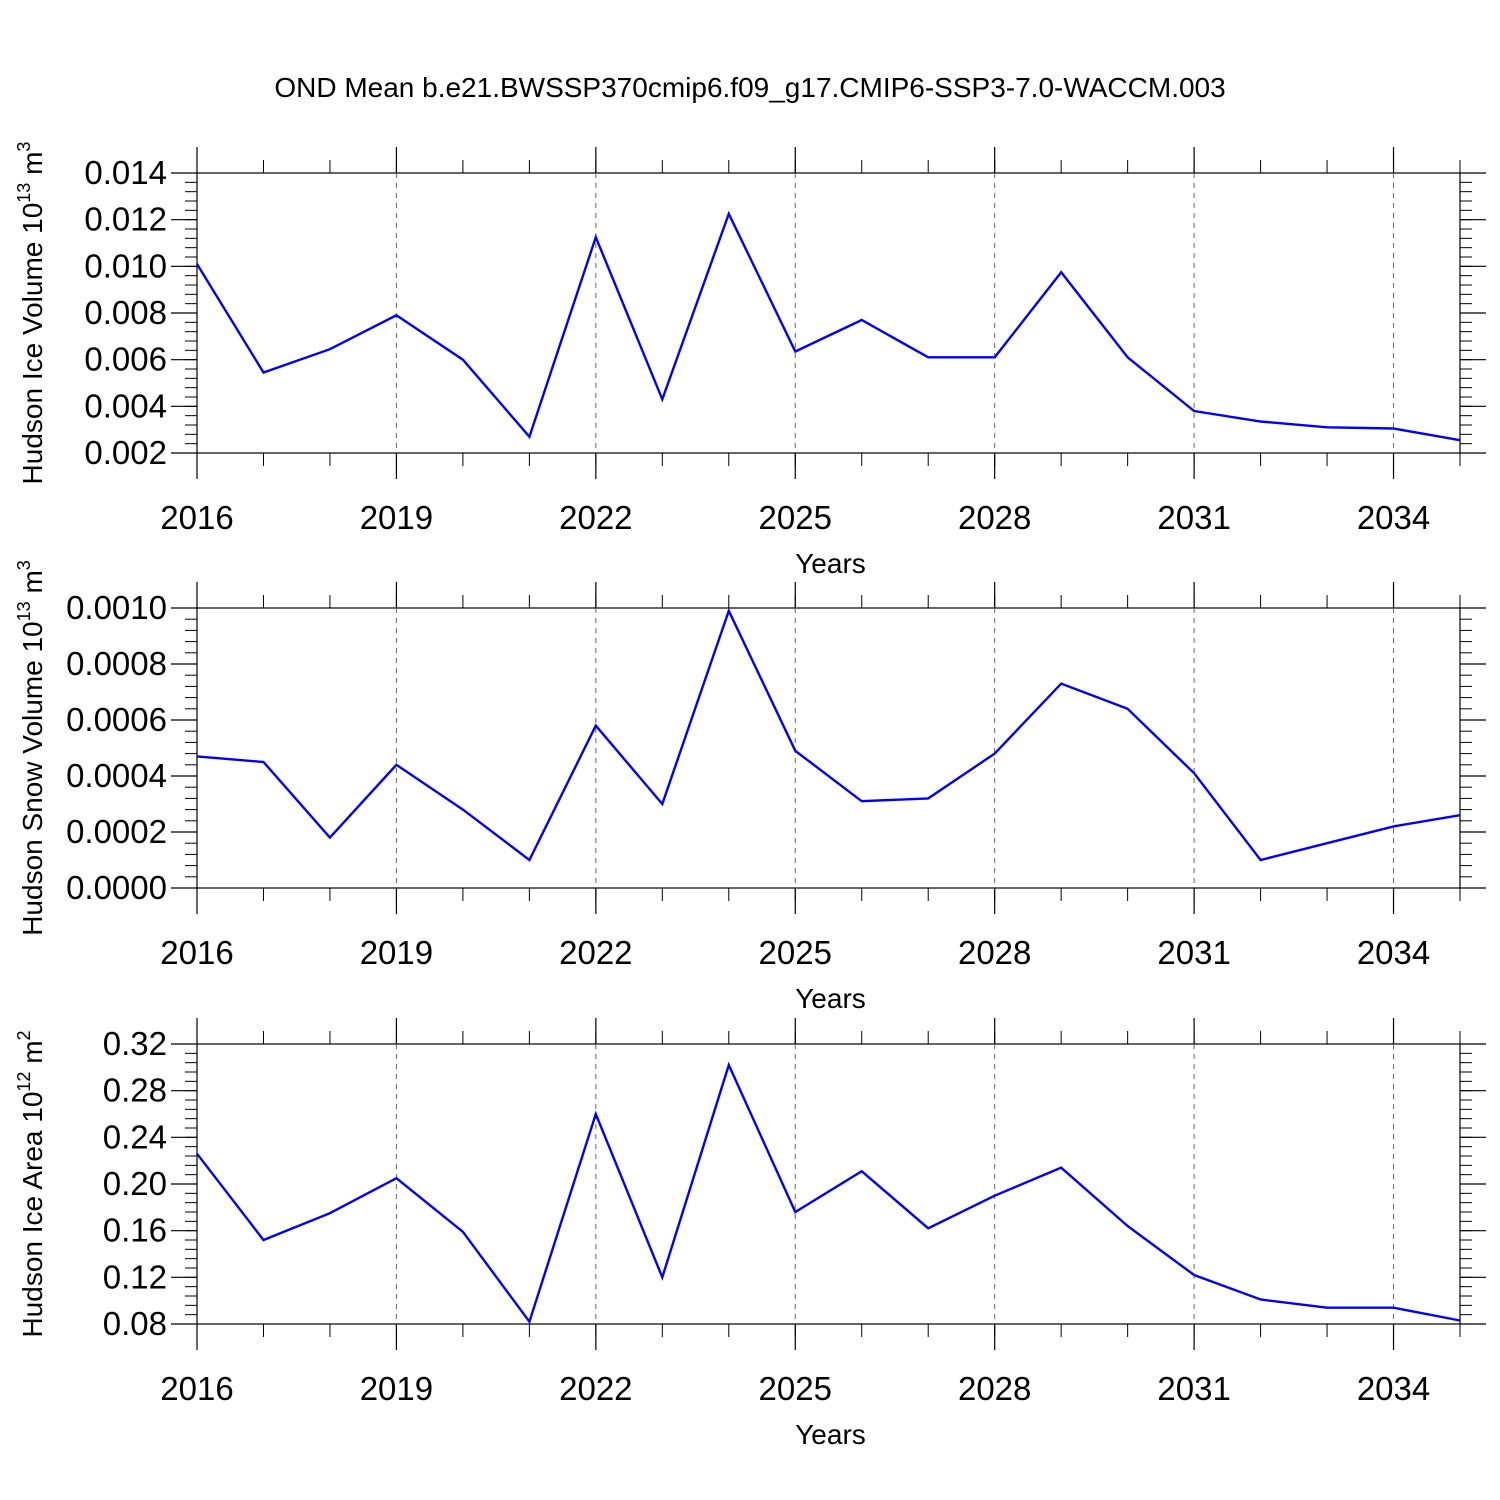  What do you see at coordinates (135, 1183) in the screenshot?
I see `y-tick-label: 0.20` at bounding box center [135, 1183].